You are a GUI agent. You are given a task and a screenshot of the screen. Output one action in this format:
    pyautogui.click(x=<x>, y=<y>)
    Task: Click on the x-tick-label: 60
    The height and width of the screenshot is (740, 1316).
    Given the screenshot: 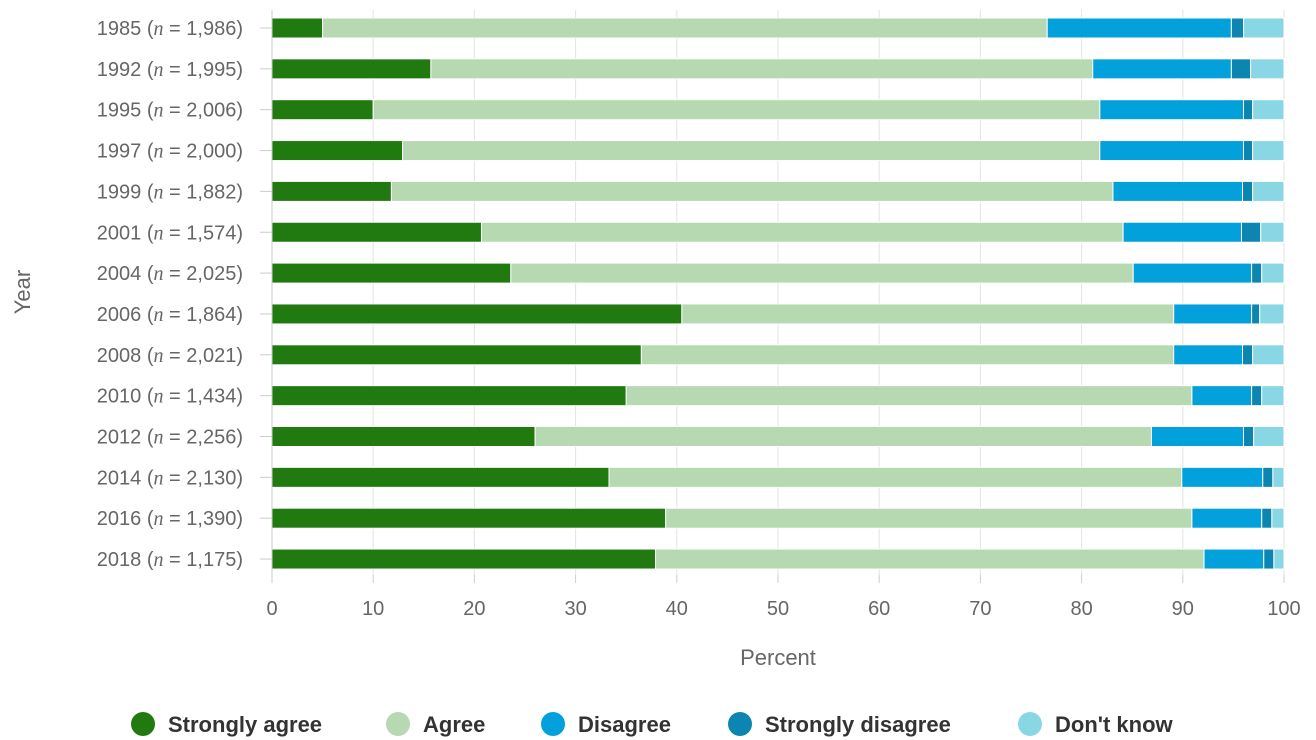 What is the action you would take?
    pyautogui.click(x=879, y=609)
    